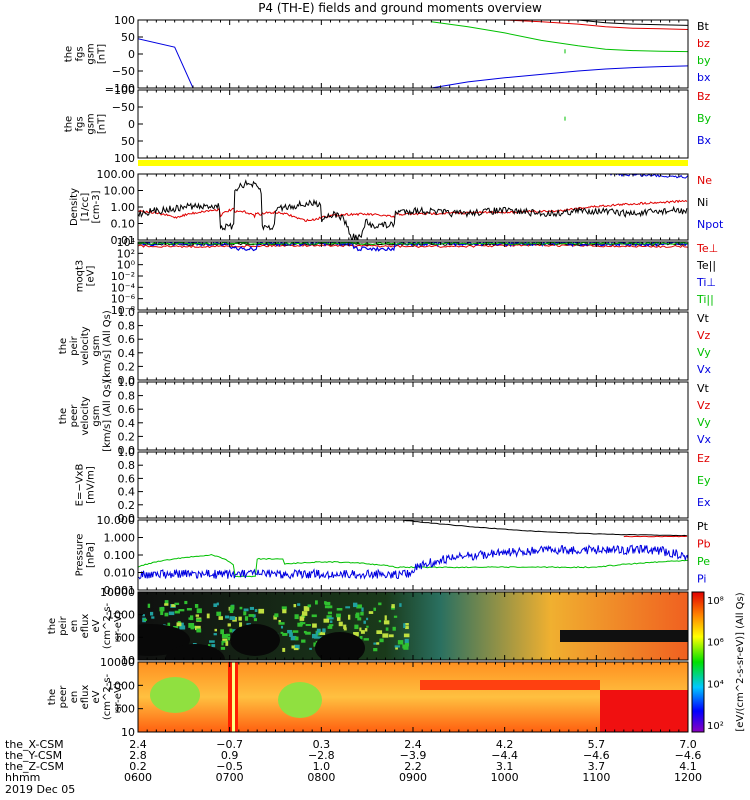 This screenshot has height=800, width=750. What do you see at coordinates (123, 224) in the screenshot?
I see `y-tick-label: 0.10` at bounding box center [123, 224].